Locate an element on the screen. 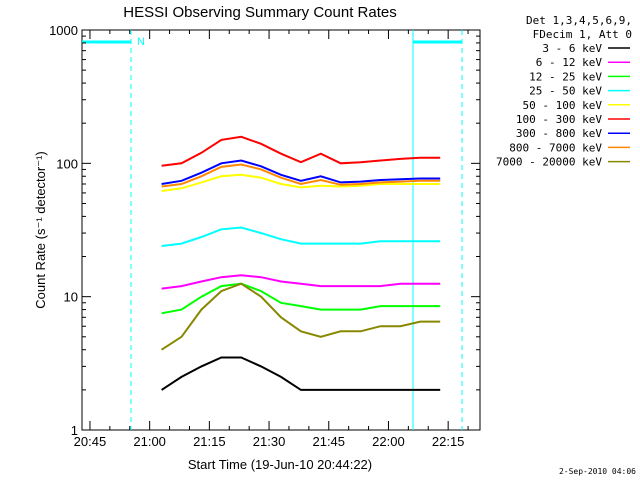 The height and width of the screenshot is (480, 640). y-tick-label: 1000 is located at coordinates (63, 30).